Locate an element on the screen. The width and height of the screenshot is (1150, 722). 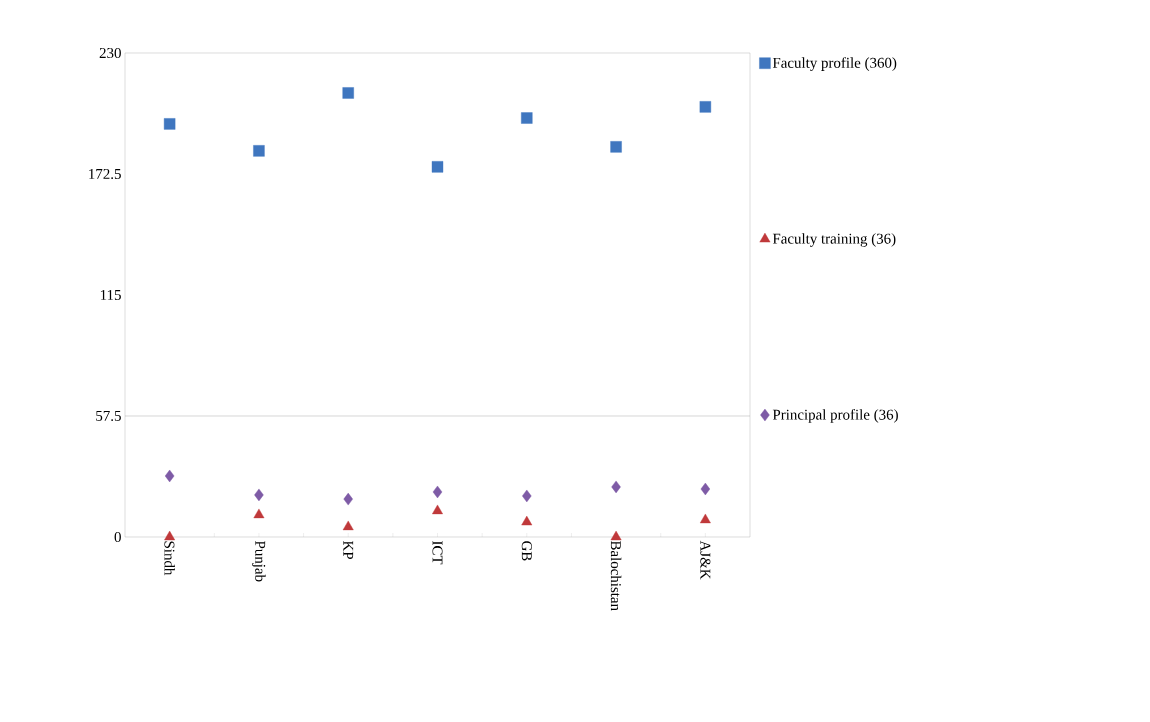
x-tick-label: AJ&K is located at coordinates (705, 560).